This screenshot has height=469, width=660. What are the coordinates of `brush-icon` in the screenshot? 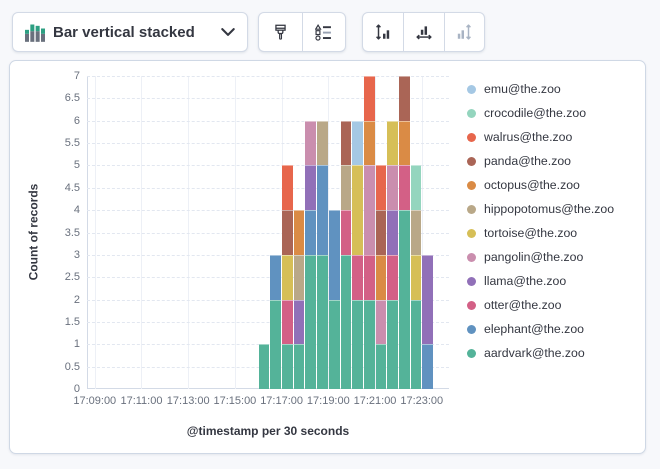 It's located at (280, 32).